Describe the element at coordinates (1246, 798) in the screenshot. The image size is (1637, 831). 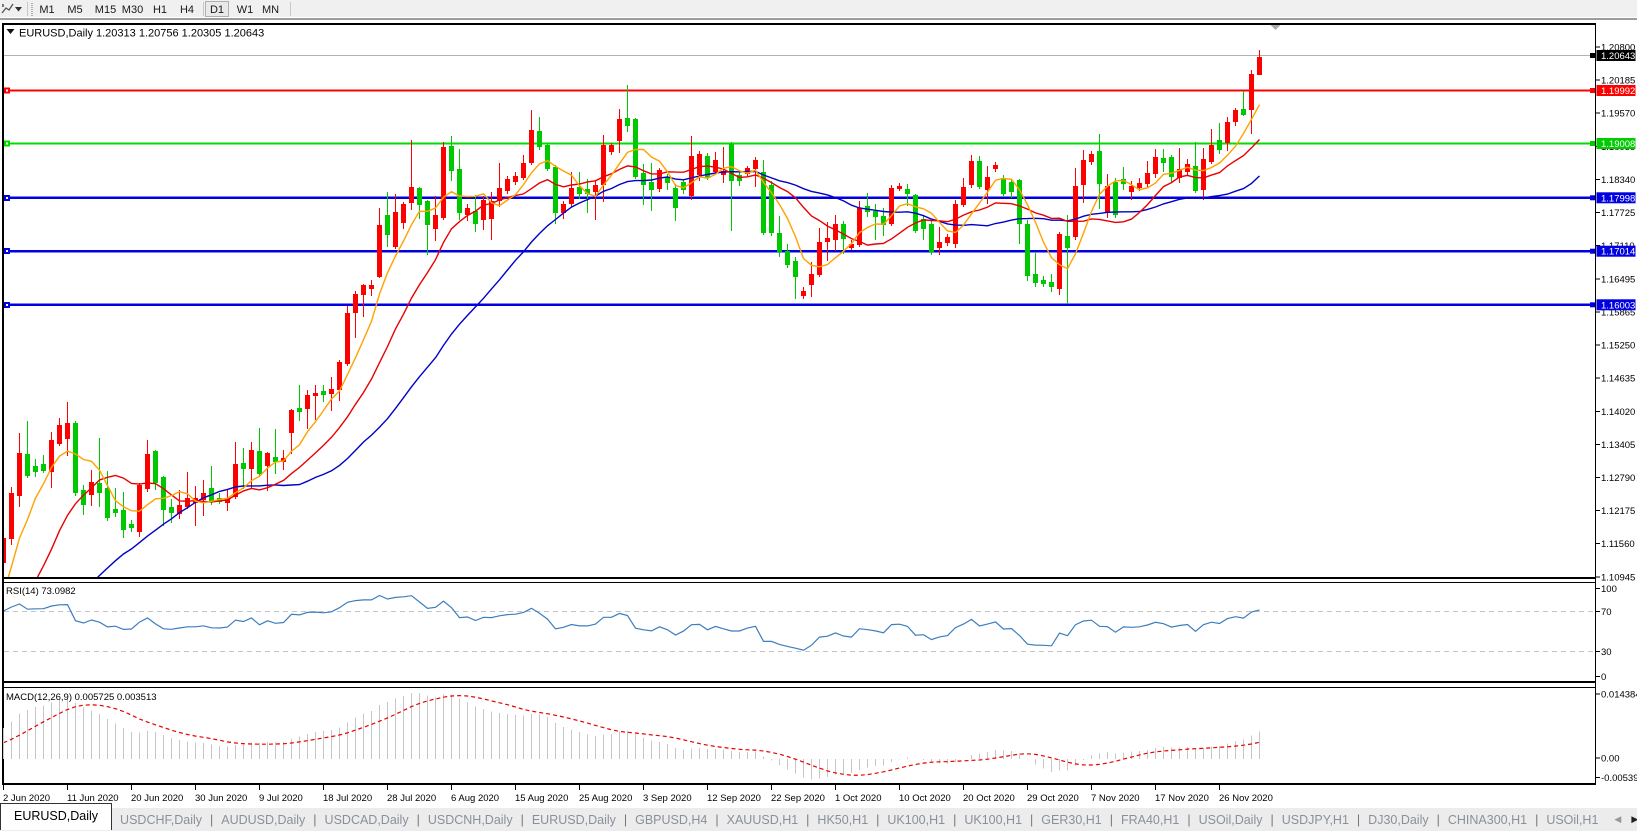
I see `svg-text: 26 Nov 2020` at that location.